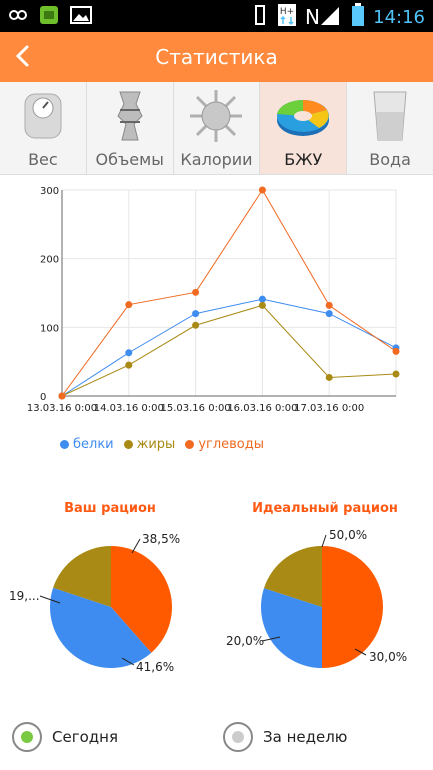  What do you see at coordinates (93, 444) in the screenshot?
I see `legend-label: белки` at bounding box center [93, 444].